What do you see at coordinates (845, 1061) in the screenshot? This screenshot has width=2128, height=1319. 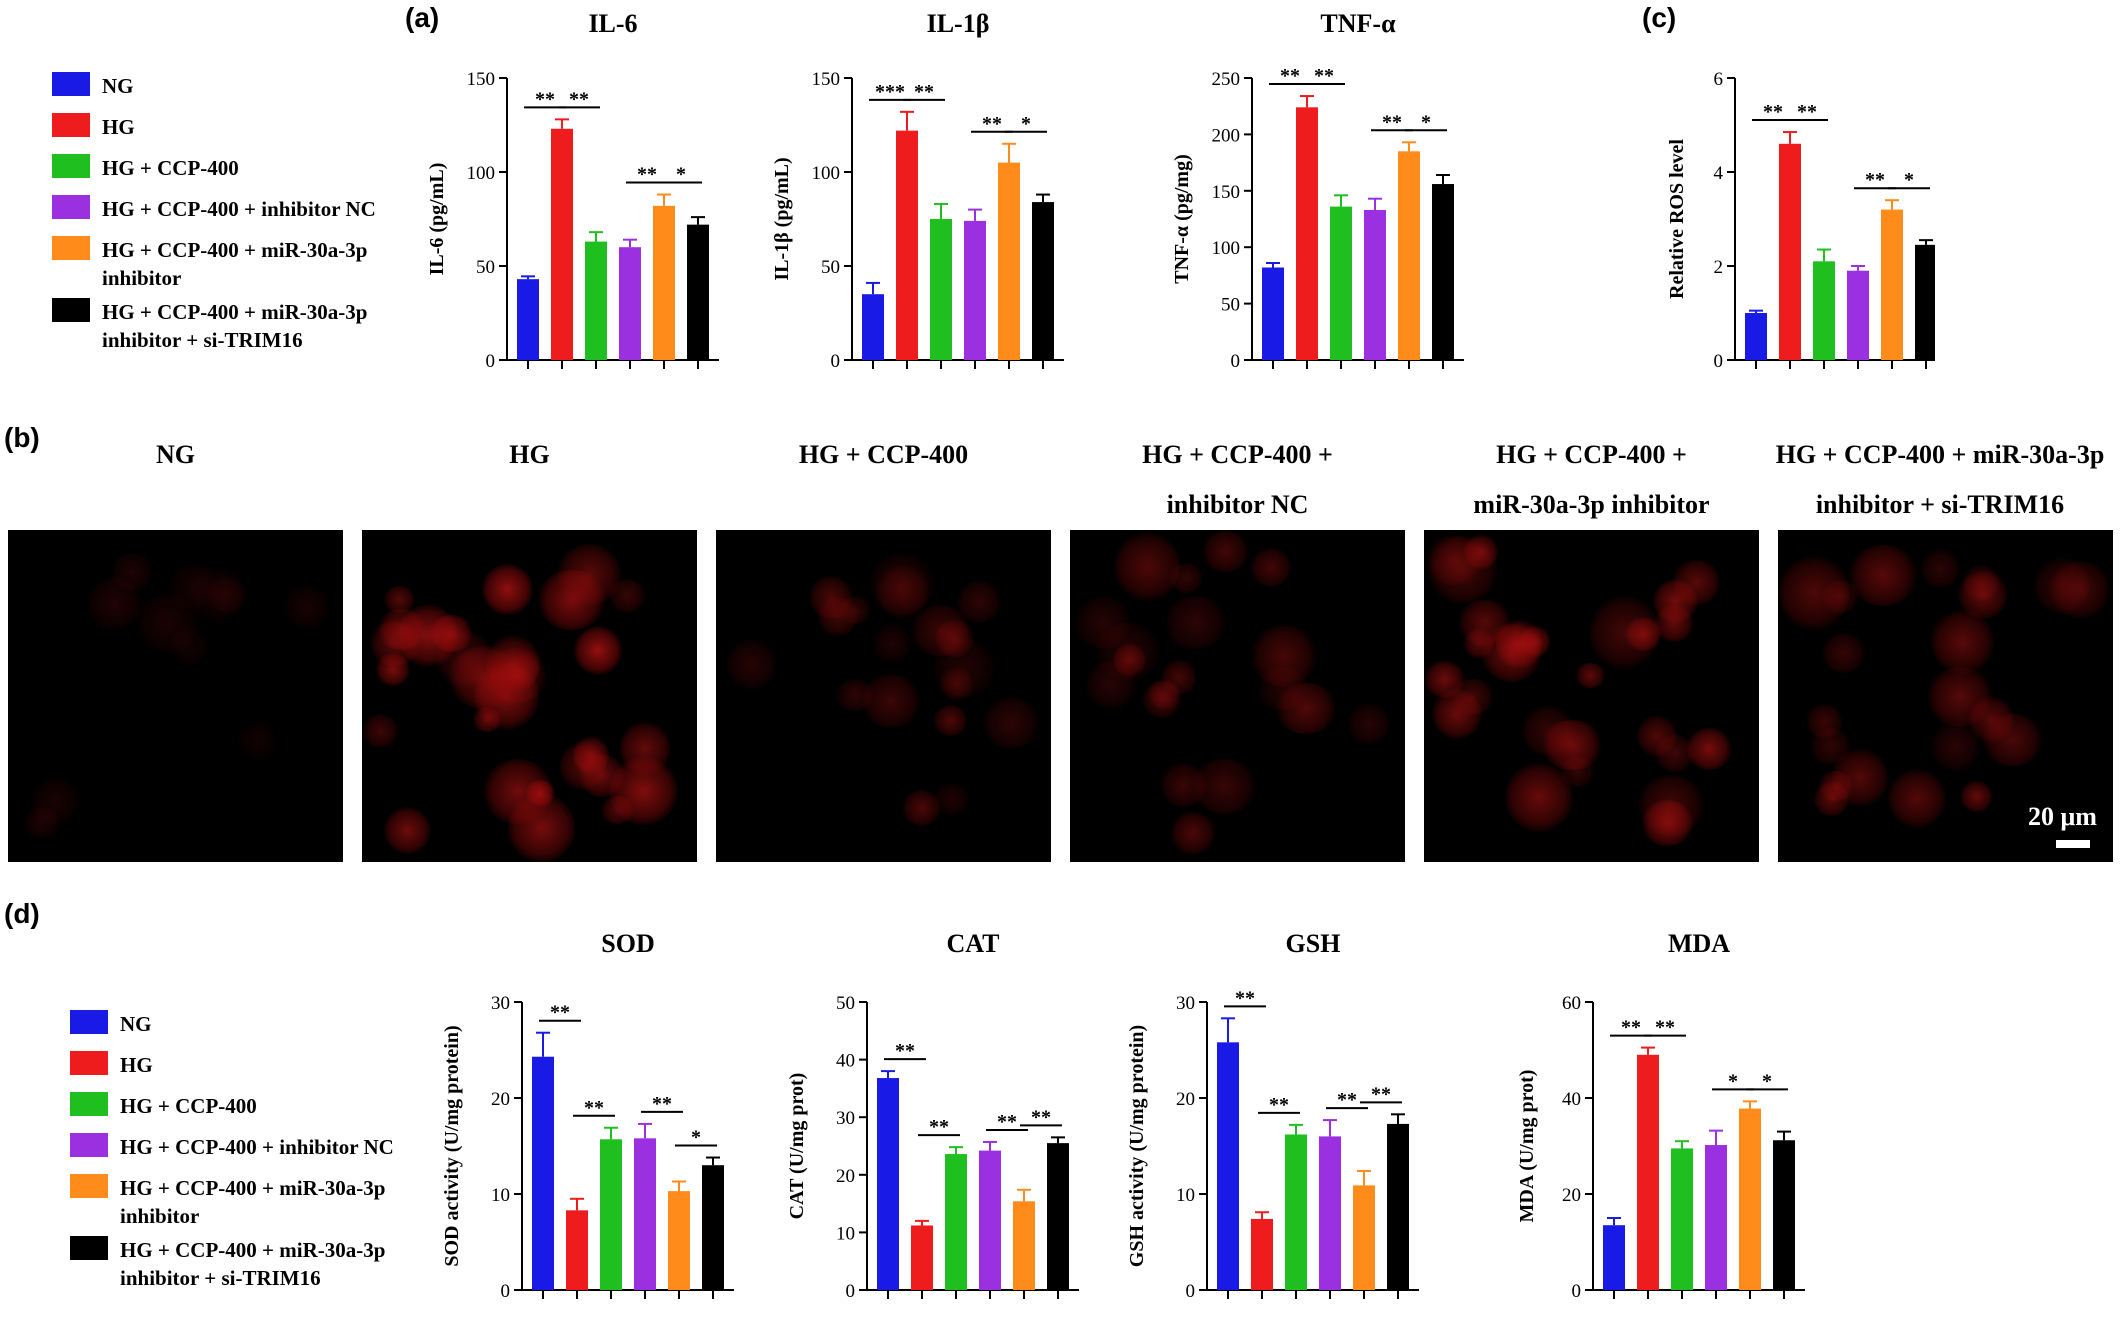 I see `y-tick-label: 40` at bounding box center [845, 1061].